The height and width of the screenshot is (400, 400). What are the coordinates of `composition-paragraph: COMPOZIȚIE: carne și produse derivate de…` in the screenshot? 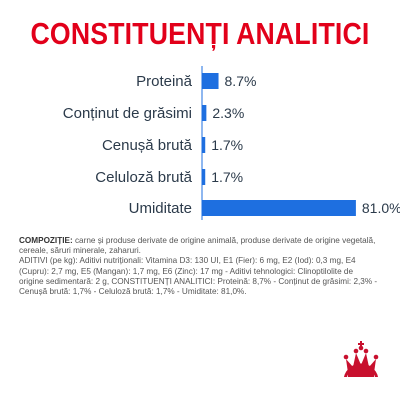 It's located at (199, 246).